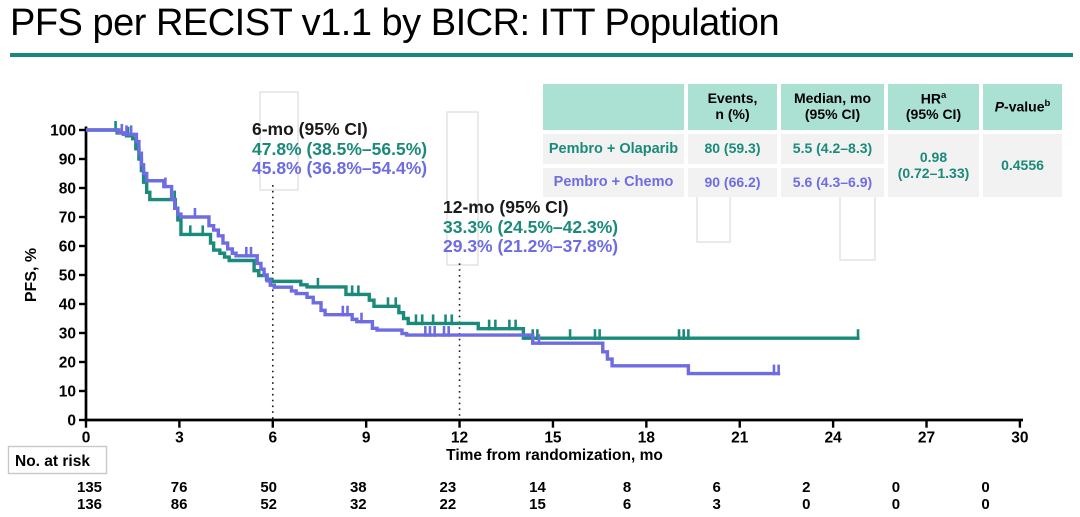 This screenshot has width=1080, height=517. Describe the element at coordinates (613, 182) in the screenshot. I see `table-row-chemo-label: Pembro + Chemo` at that location.